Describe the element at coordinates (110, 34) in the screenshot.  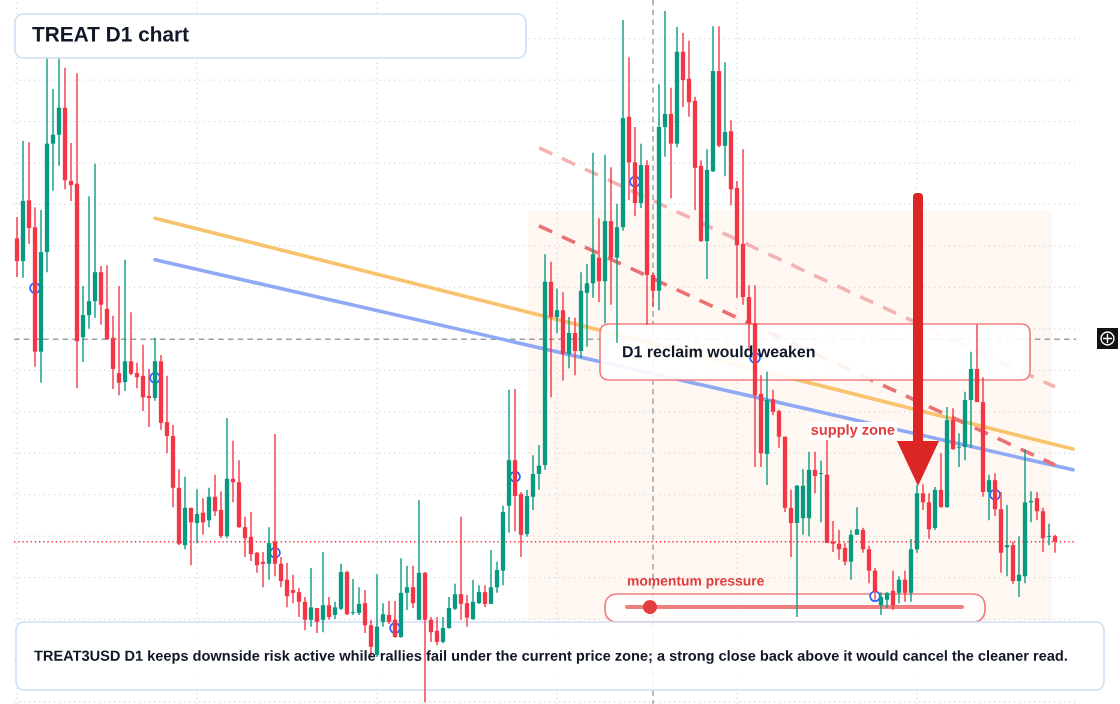
I see `text: TREAT D1 chart` at that location.